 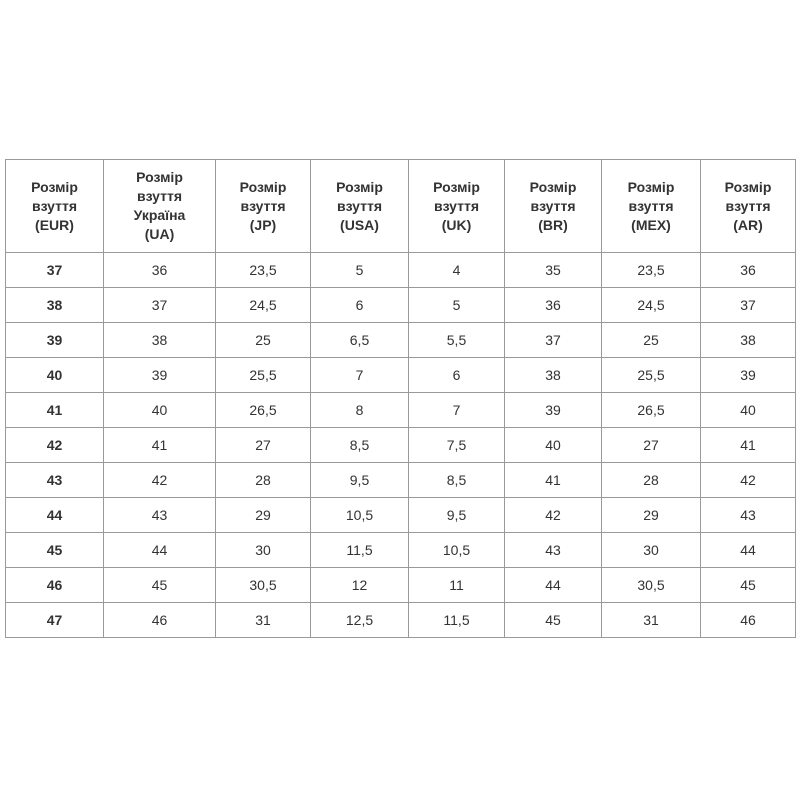 What do you see at coordinates (263, 224) in the screenshot?
I see `header-text: (JP)` at bounding box center [263, 224].